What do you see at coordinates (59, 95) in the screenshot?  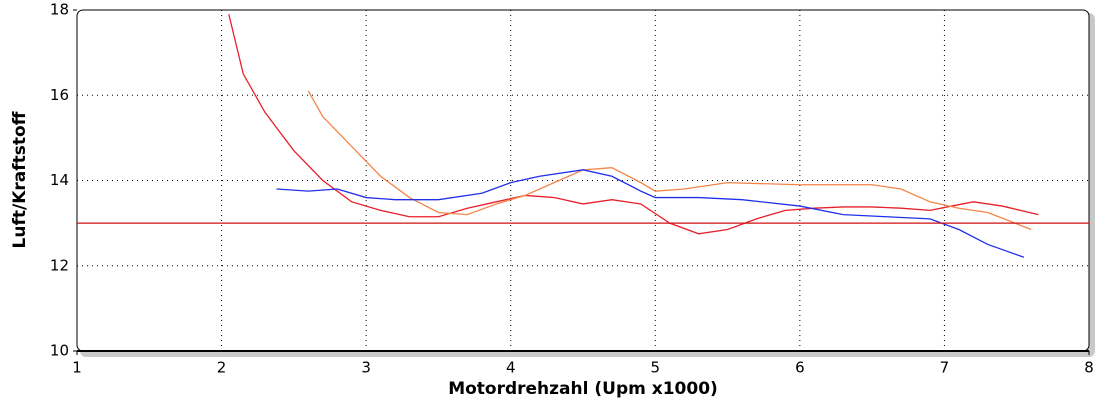 I see `y-tick-label: 16` at bounding box center [59, 95].